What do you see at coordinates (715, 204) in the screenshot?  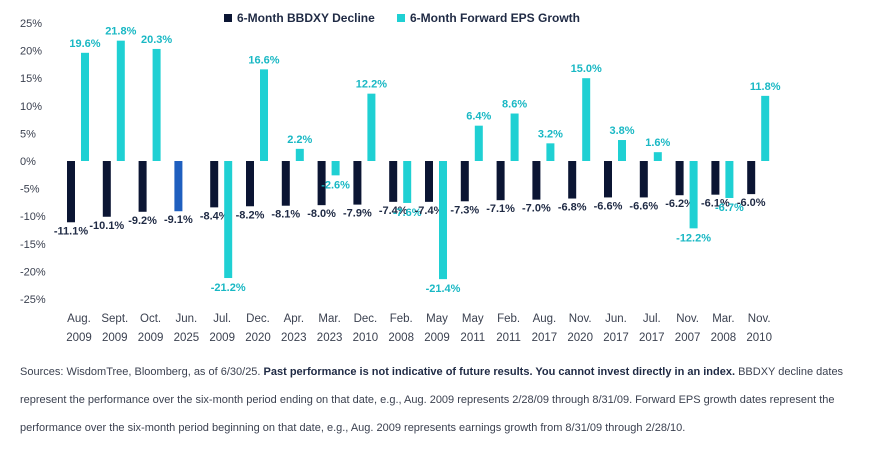 I see `data-label-bbdxy: -6.1%` at bounding box center [715, 204].